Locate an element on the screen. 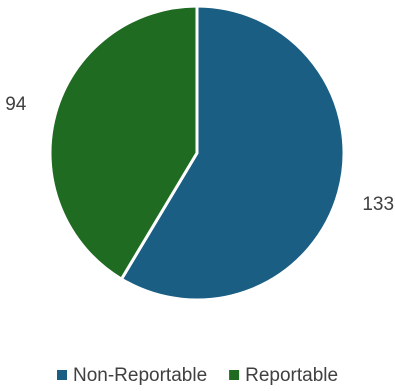 This screenshot has width=395, height=391. legend-item-reportable: Reportable is located at coordinates (283, 375).